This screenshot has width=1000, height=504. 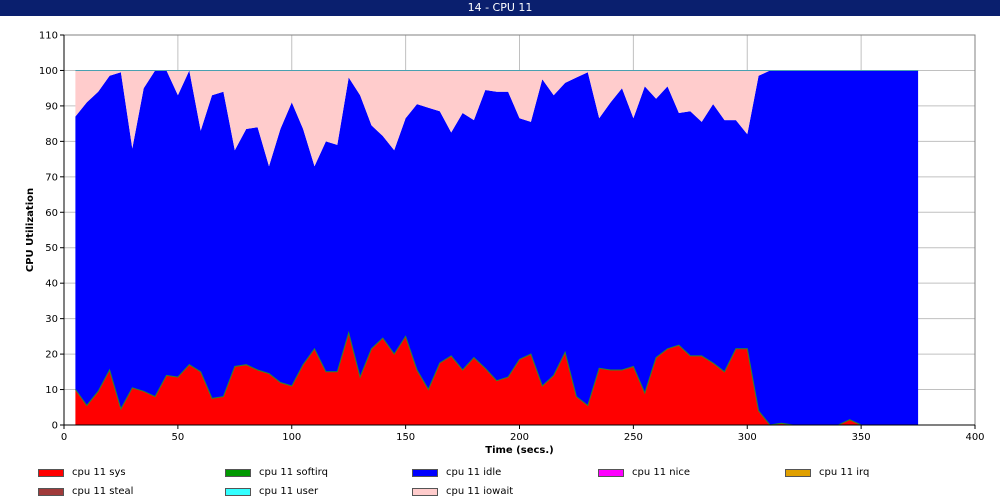 What do you see at coordinates (64, 437) in the screenshot?
I see `x-tick-label: 0` at bounding box center [64, 437].